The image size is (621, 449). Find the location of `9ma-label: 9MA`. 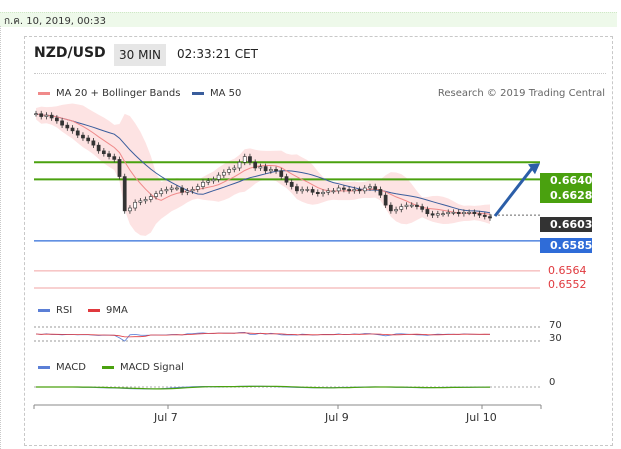

9ma-label: 9MA is located at coordinates (117, 310).